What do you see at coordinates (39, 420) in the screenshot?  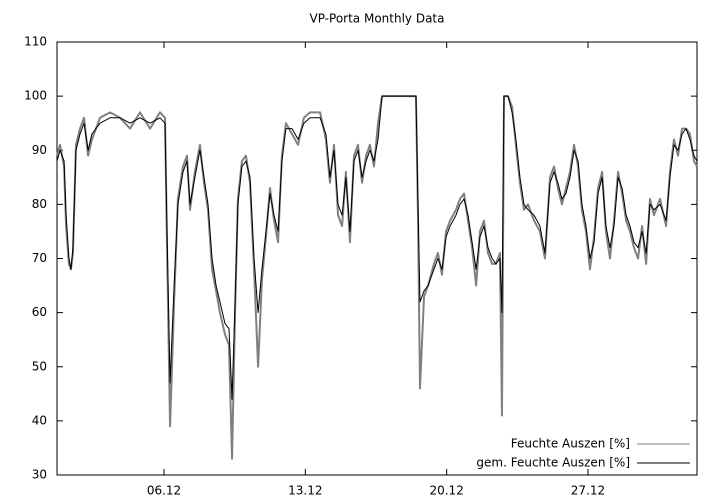 I see `y-tick-label: 40` at bounding box center [39, 420].